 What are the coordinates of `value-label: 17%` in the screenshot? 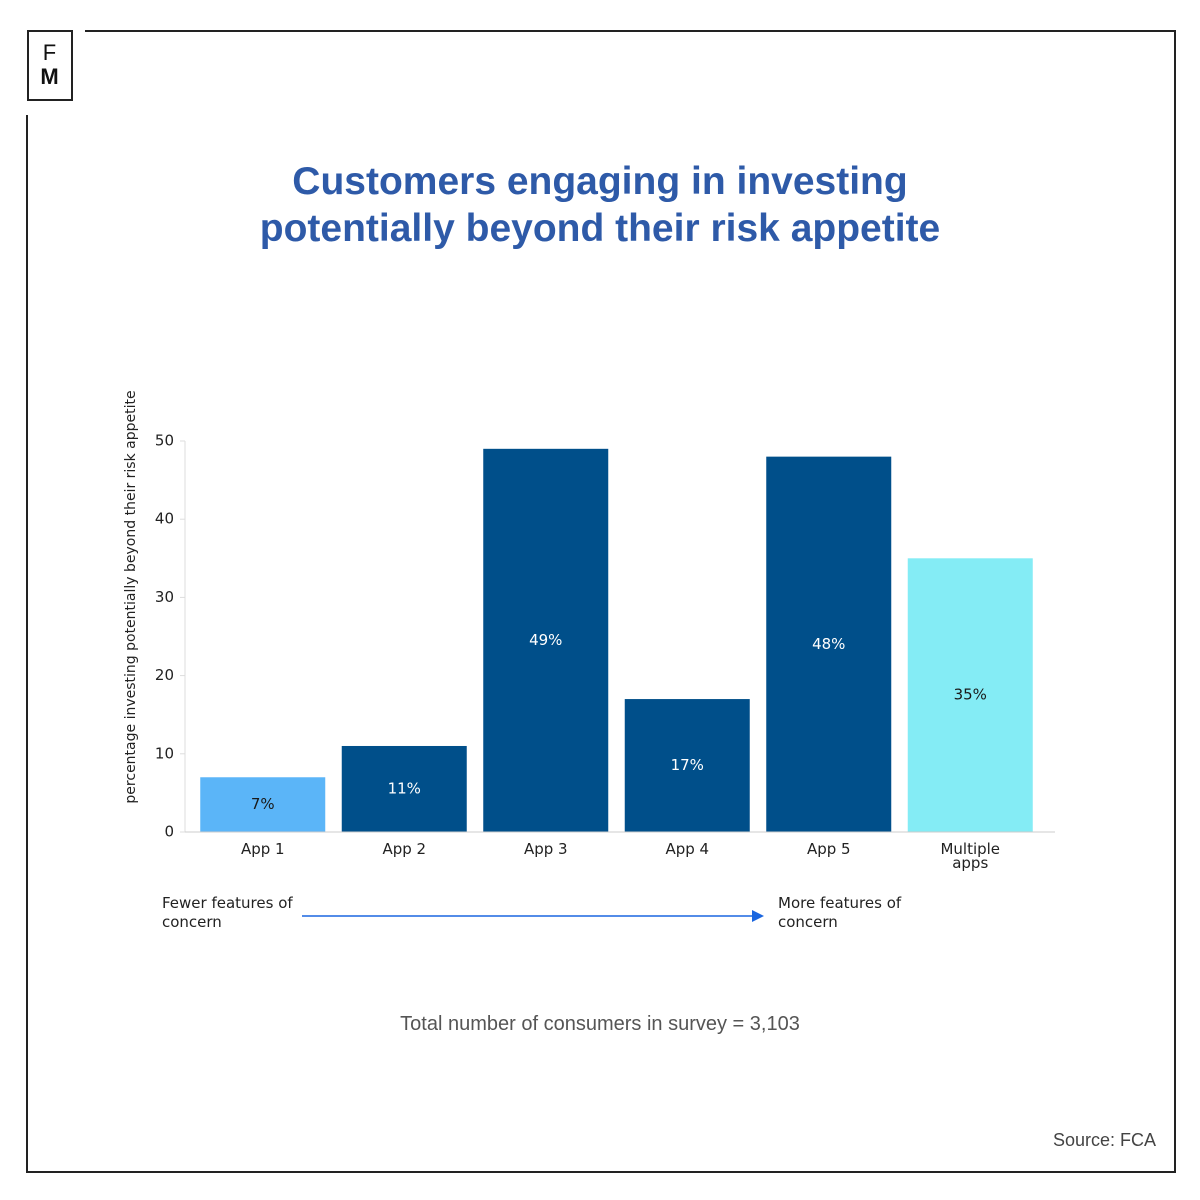 It's located at (687, 765).